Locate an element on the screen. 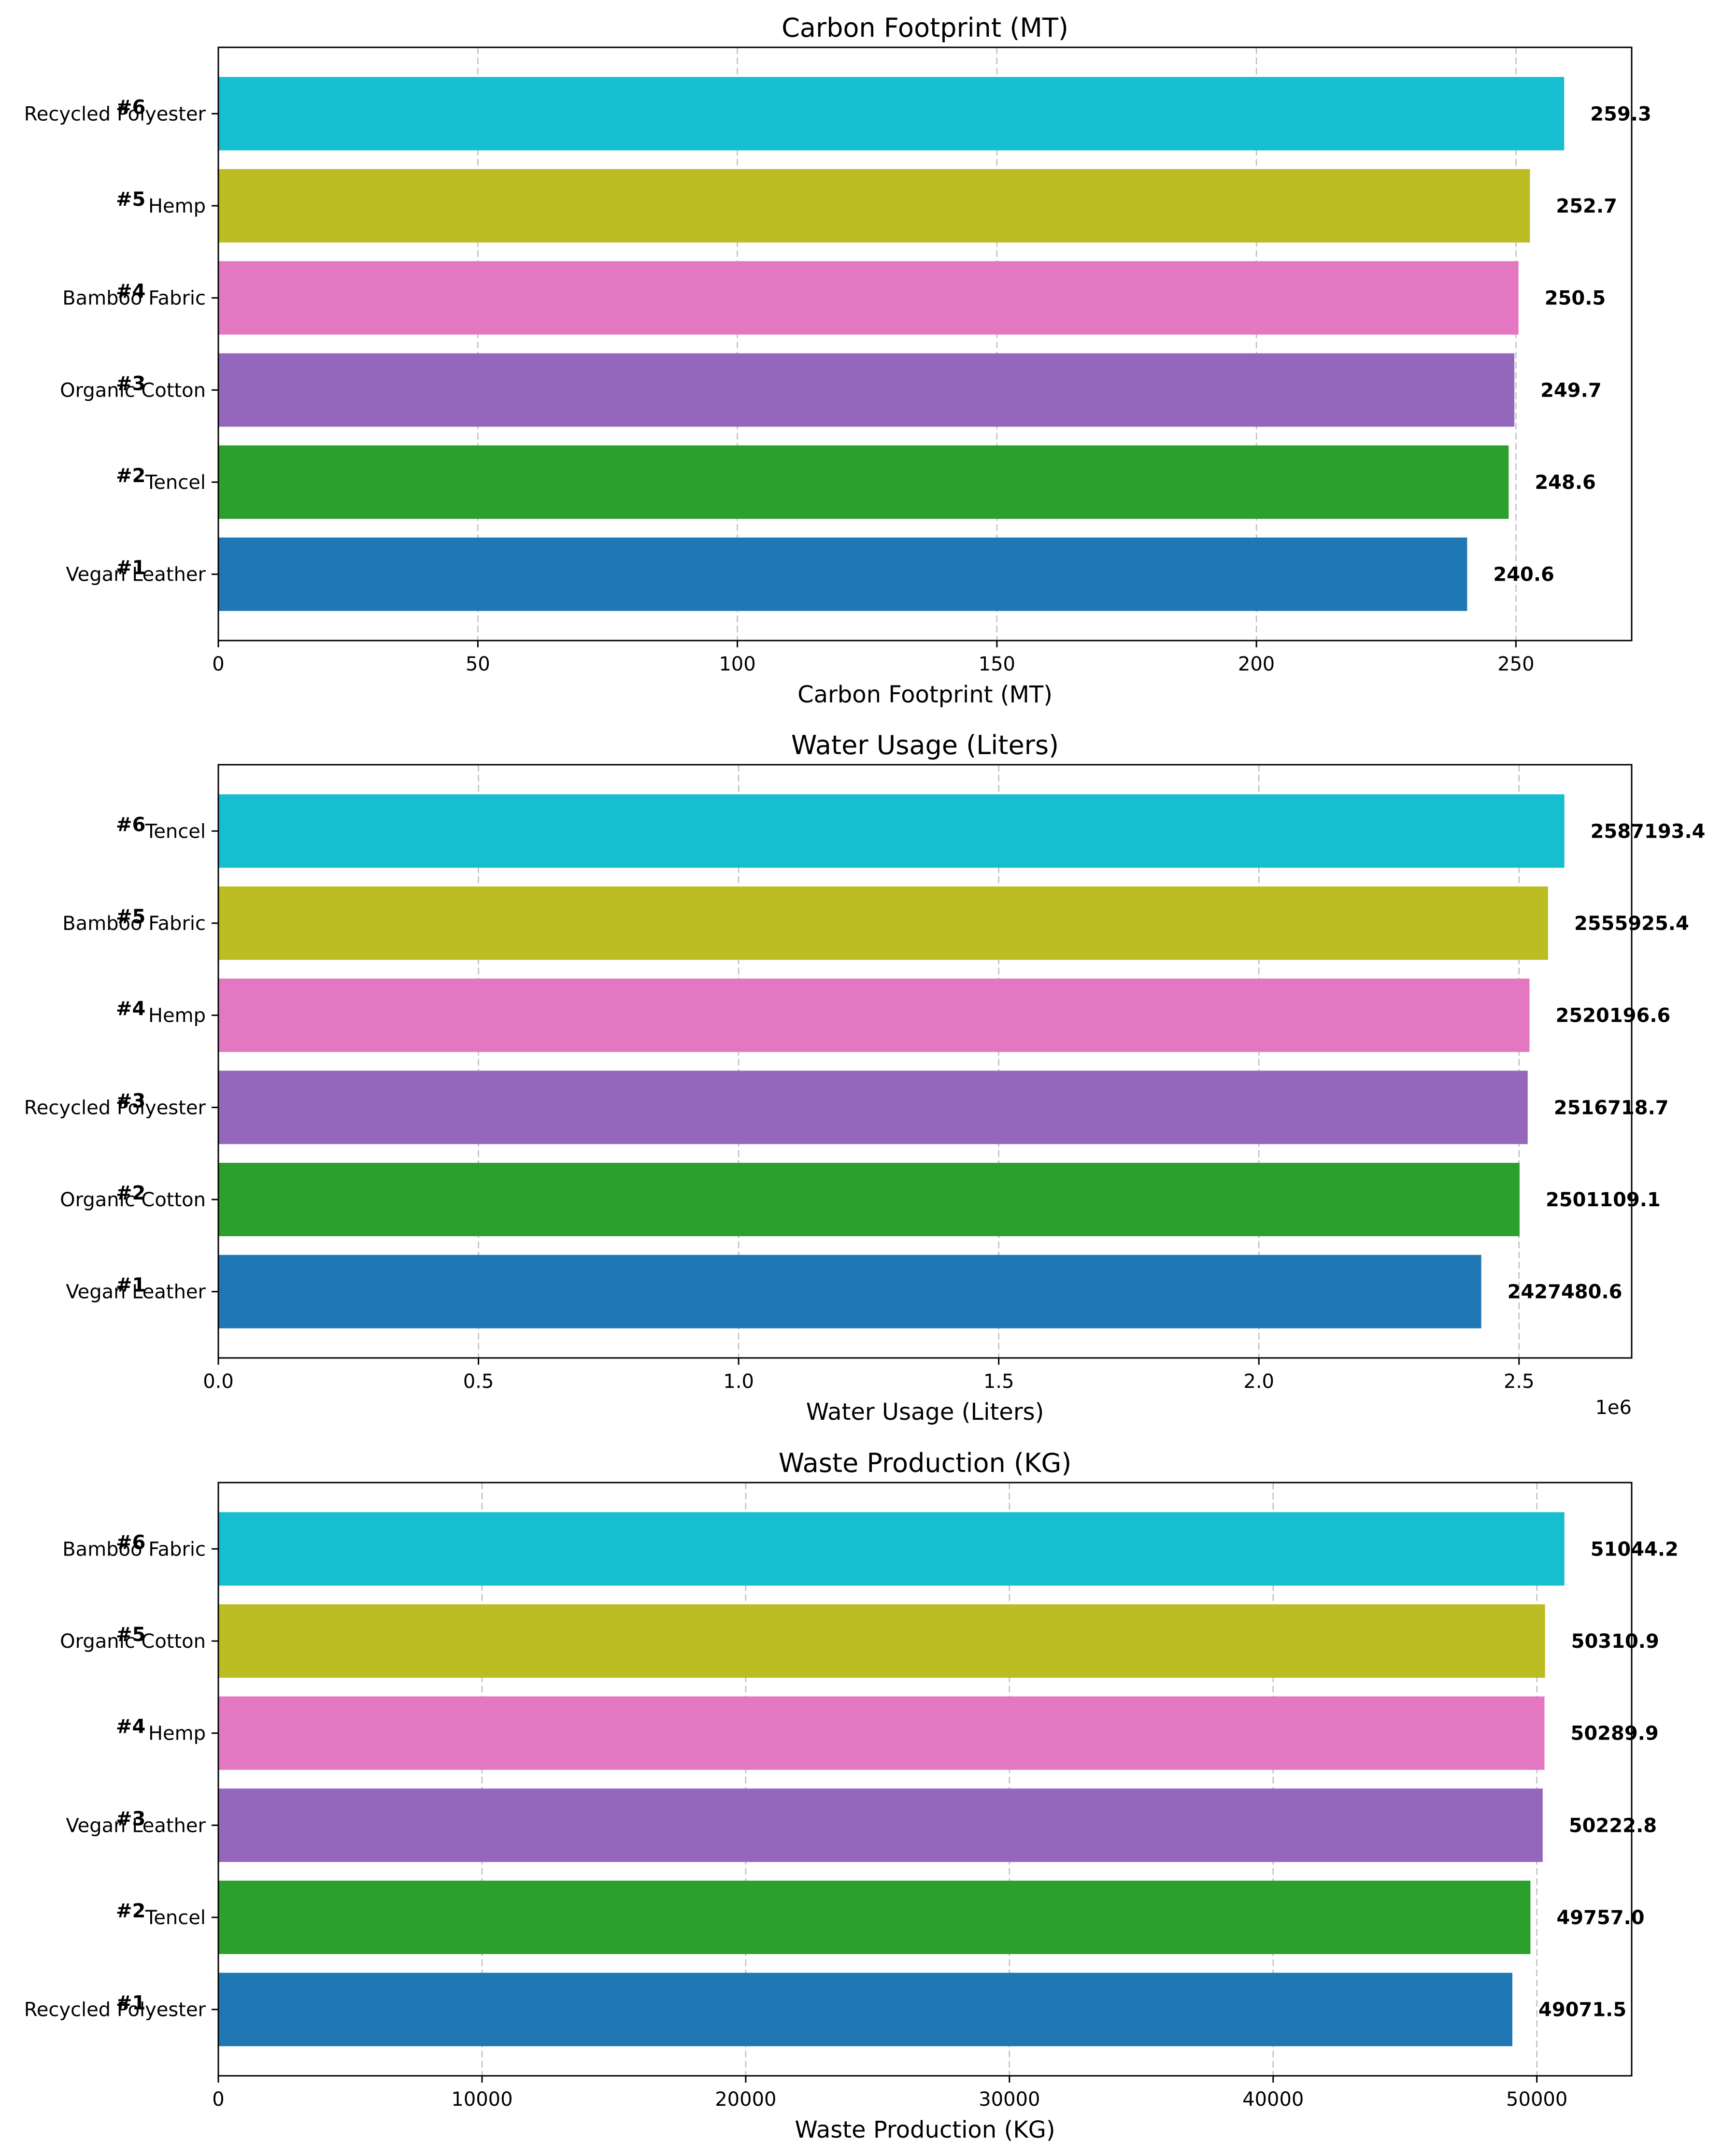 This screenshot has height=2156, width=1722. x-tick-label: 50 is located at coordinates (478, 664).